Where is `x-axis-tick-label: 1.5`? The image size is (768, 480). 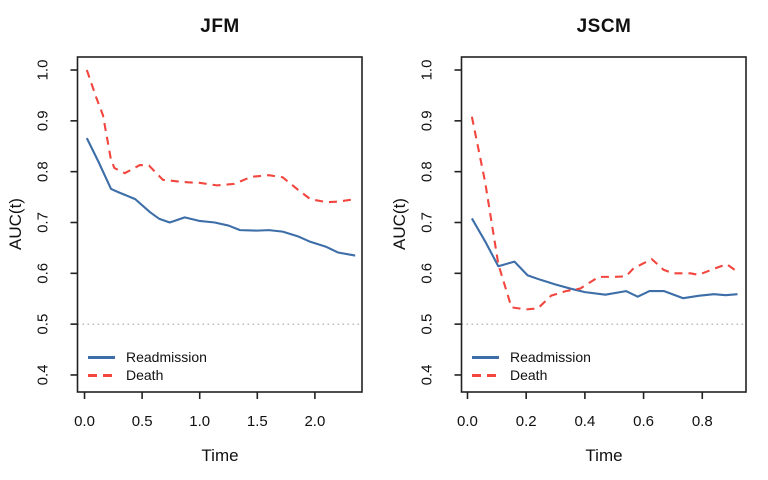
x-axis-tick-label: 1.5 is located at coordinates (257, 421).